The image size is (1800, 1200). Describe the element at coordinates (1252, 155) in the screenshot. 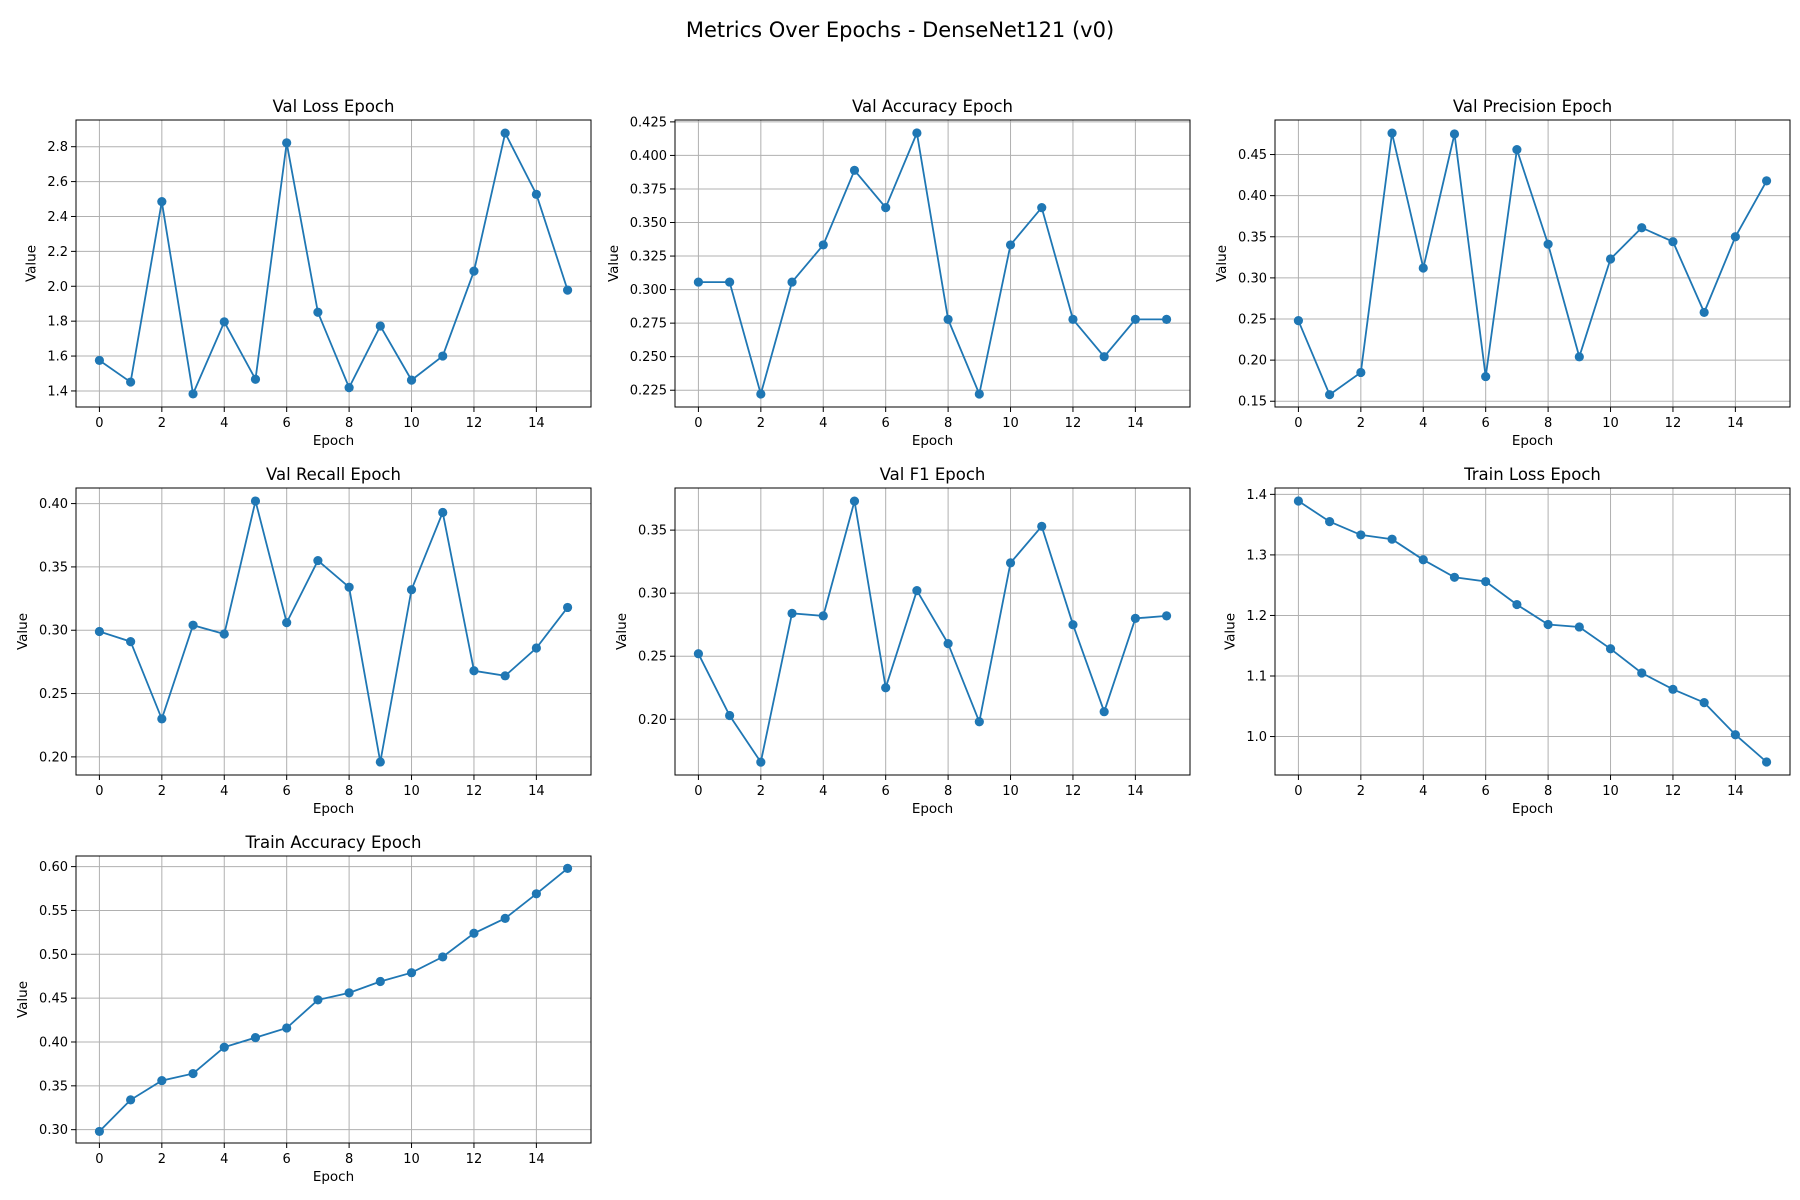

I see `y-tick-label: 0.45` at that location.